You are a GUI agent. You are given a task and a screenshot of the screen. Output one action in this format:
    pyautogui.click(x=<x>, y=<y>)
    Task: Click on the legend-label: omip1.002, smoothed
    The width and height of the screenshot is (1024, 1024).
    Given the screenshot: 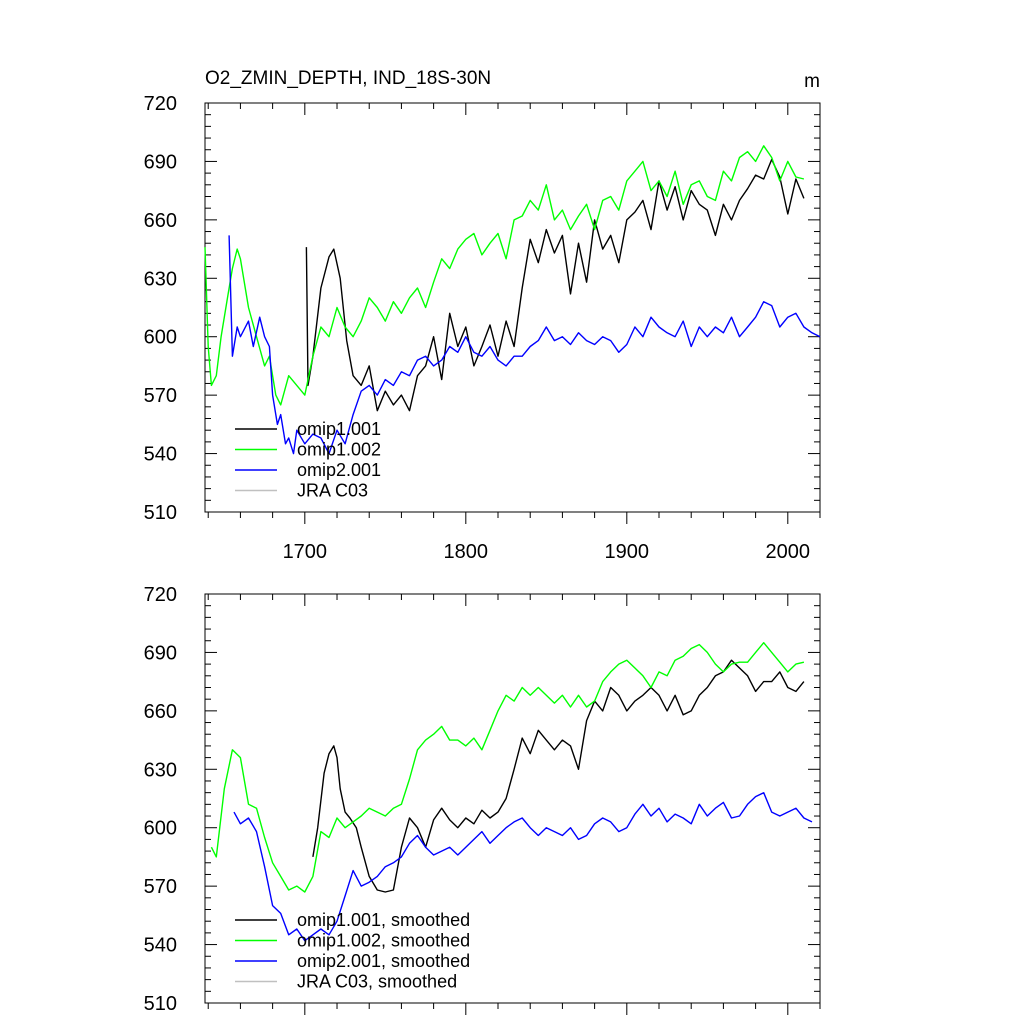 What is the action you would take?
    pyautogui.click(x=383, y=941)
    